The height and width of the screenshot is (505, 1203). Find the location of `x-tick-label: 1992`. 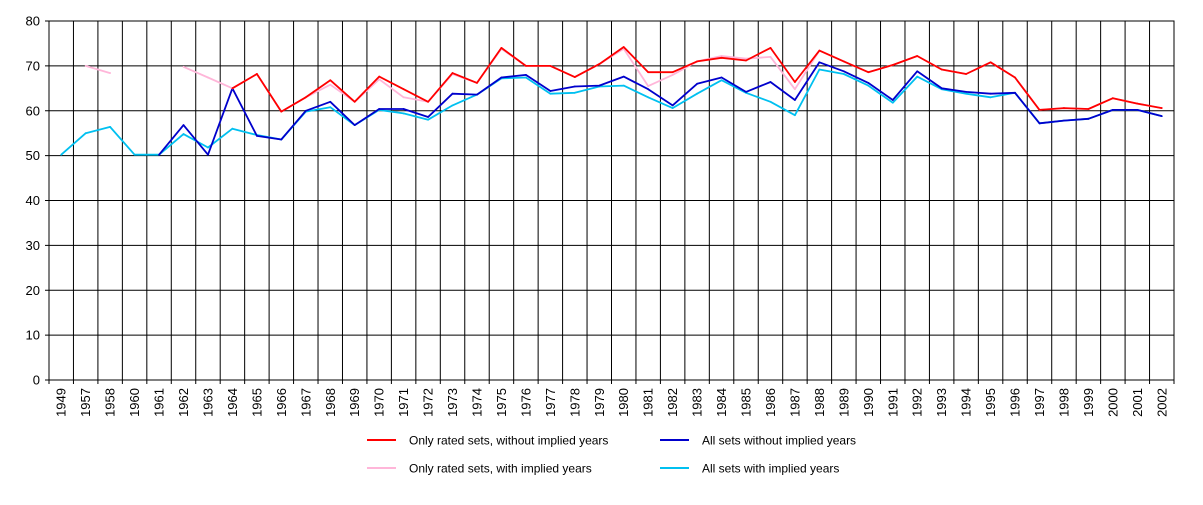

x-tick-label: 1992 is located at coordinates (917, 402).